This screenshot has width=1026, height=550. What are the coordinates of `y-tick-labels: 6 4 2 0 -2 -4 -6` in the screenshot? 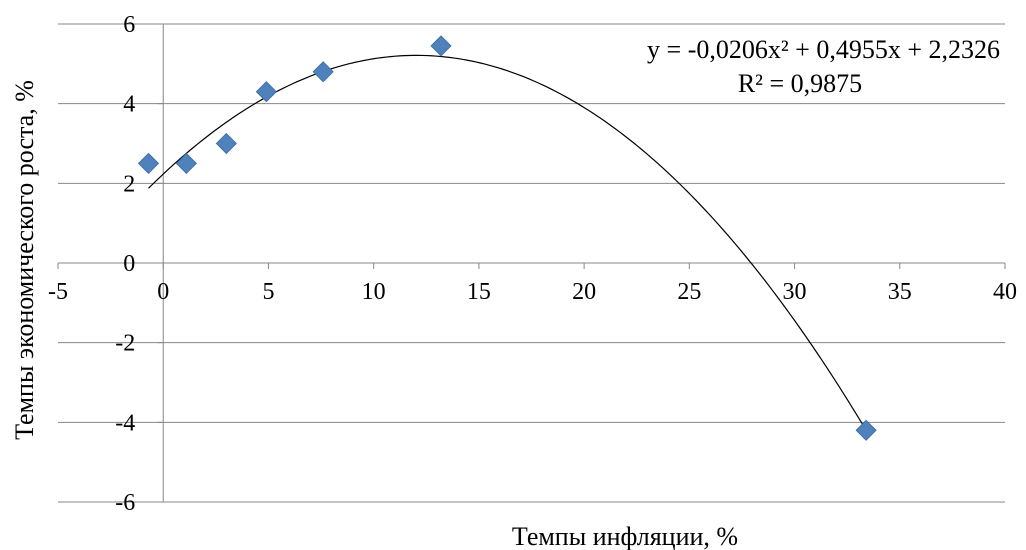 It's located at (125, 264).